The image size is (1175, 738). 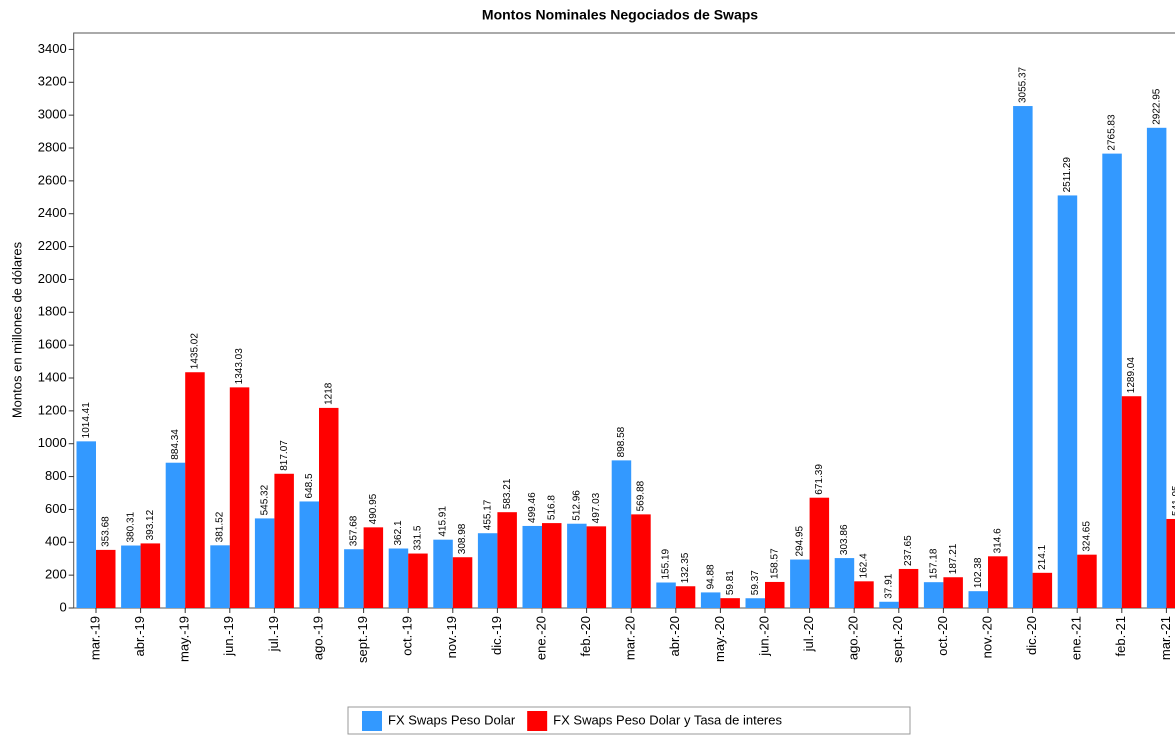 What do you see at coordinates (596, 507) in the screenshot?
I see `value-label: 497.03` at bounding box center [596, 507].